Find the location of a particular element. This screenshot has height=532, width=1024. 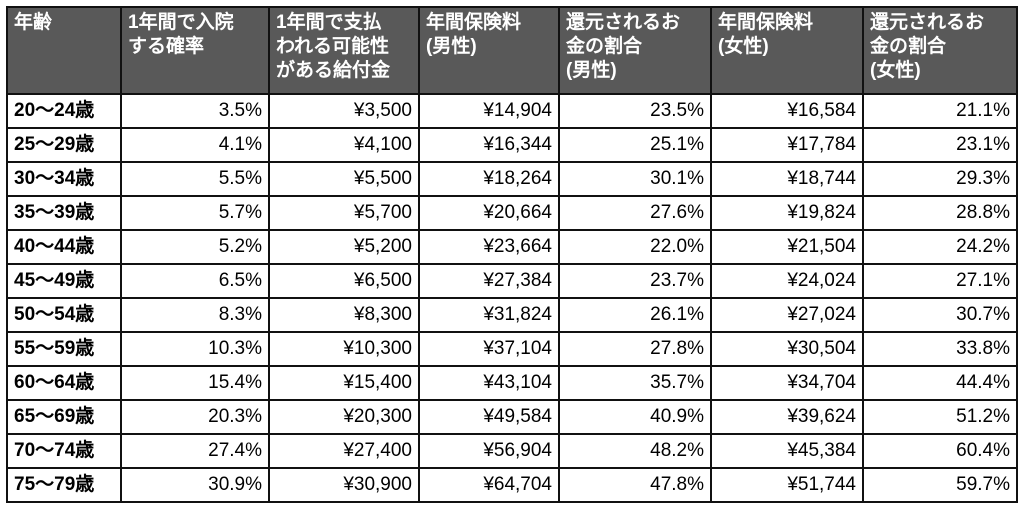

value-cell: ¥34,704 is located at coordinates (787, 383).